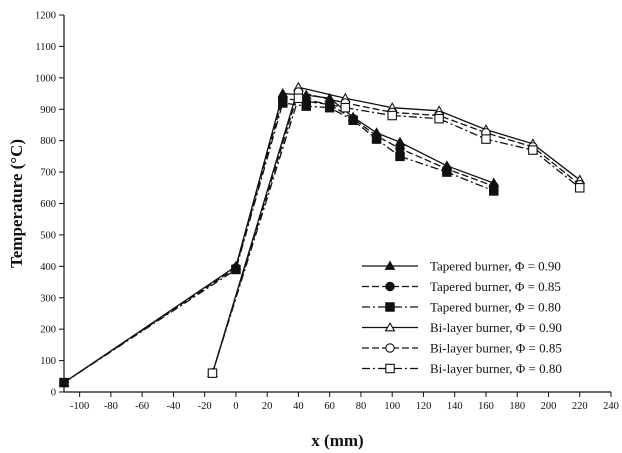 The width and height of the screenshot is (622, 453). I want to click on legend-entry-2: Tapered burner, Φ = 0.85, so click(461, 286).